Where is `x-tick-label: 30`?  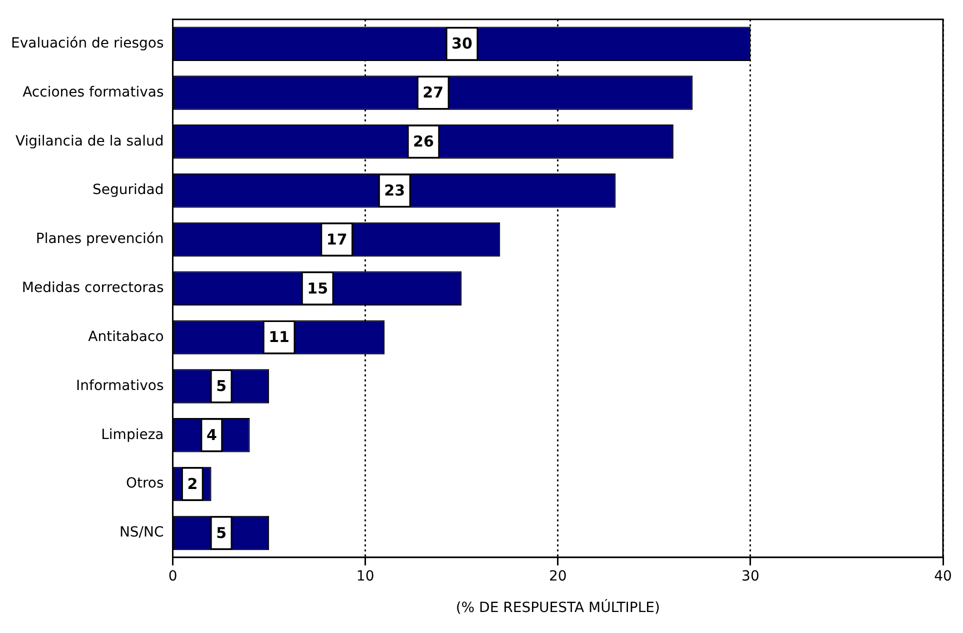
x-tick-label: 30 is located at coordinates (751, 576).